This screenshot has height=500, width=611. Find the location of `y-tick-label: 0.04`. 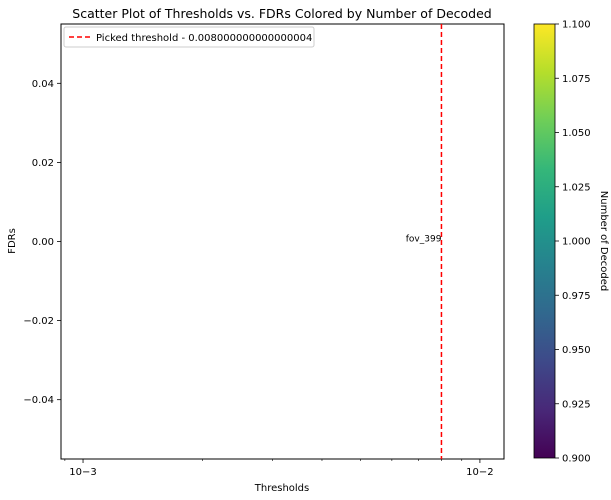

y-tick-label: 0.04 is located at coordinates (43, 84).